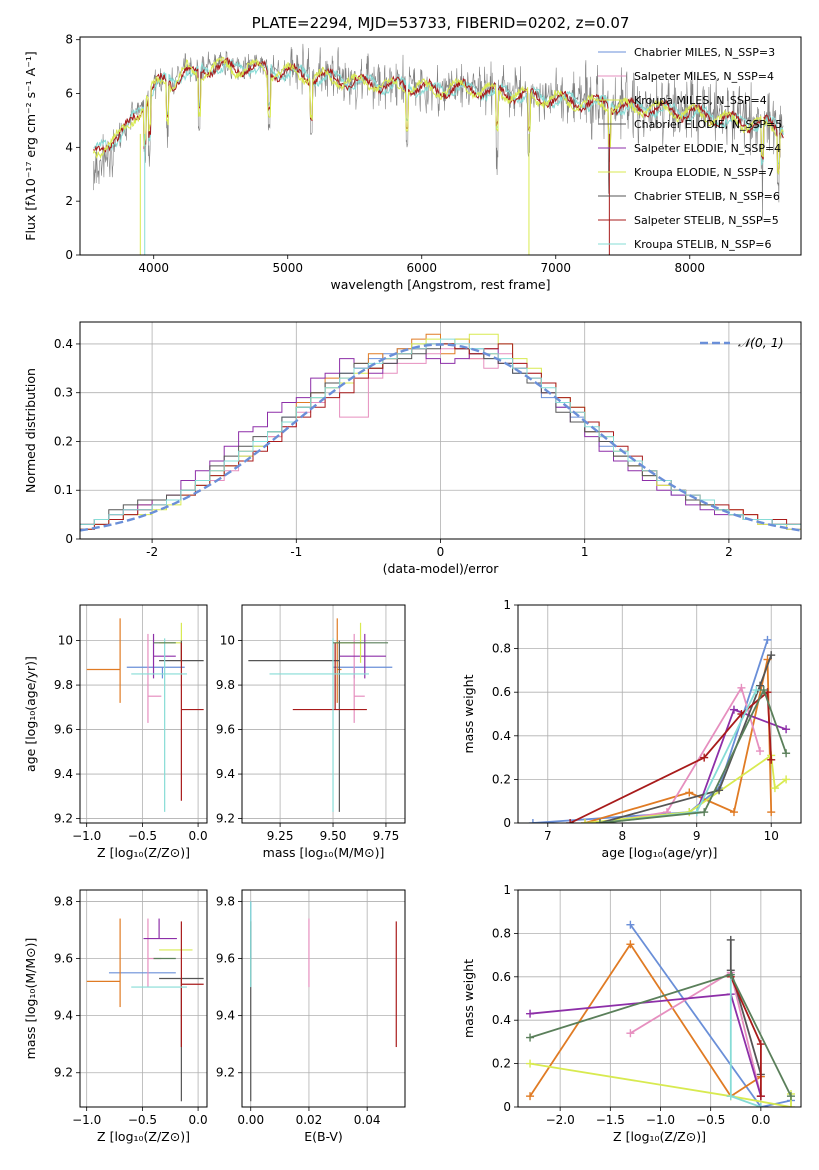 This screenshot has height=1170, width=819. What do you see at coordinates (704, 172) in the screenshot?
I see `legend-entry: Kroupa ELODIE, N_SSP=7` at bounding box center [704, 172].